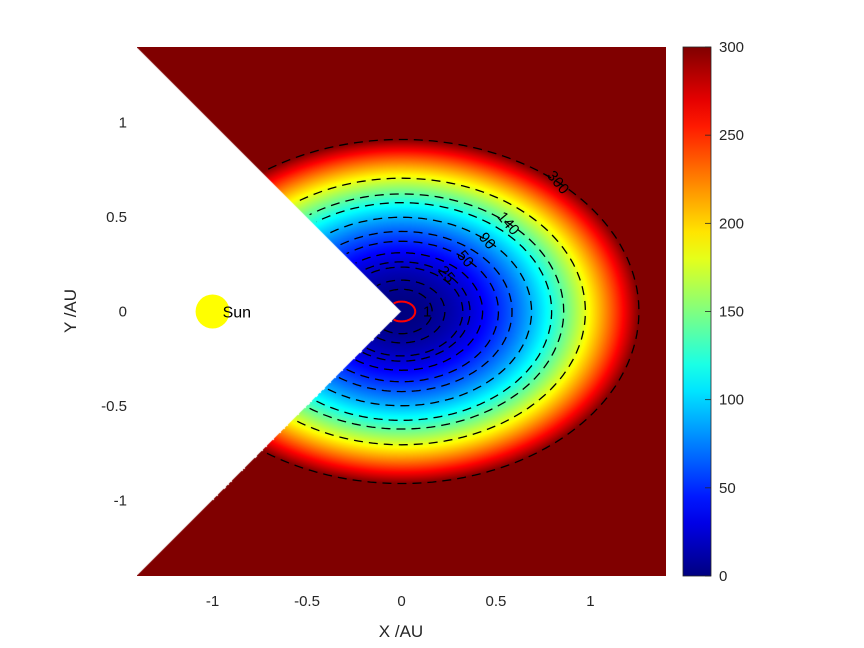  Describe the element at coordinates (723, 576) in the screenshot. I see `colorbar-tick-label: 0` at that location.